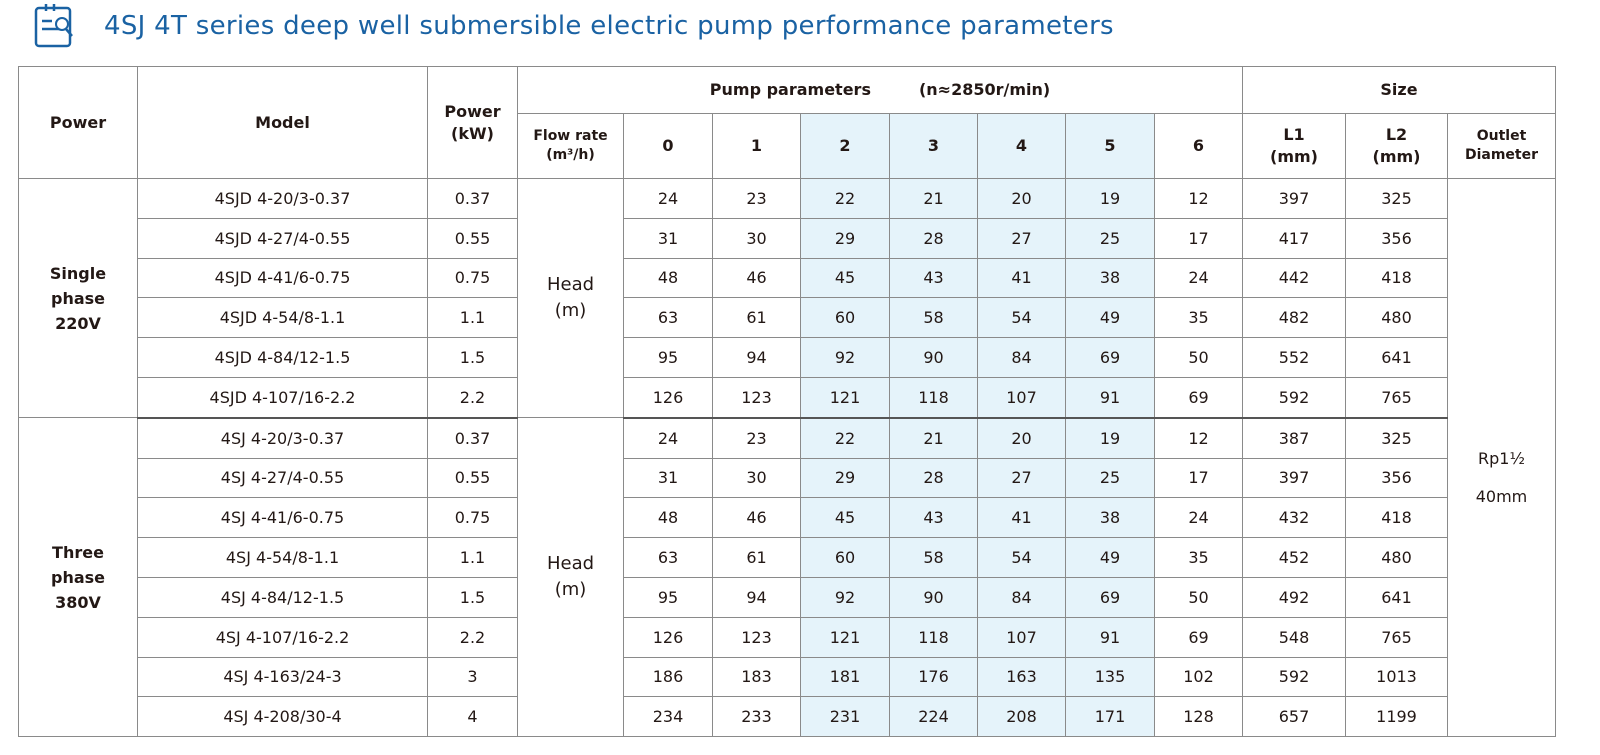 The image size is (1600, 755). What do you see at coordinates (845, 318) in the screenshot?
I see `head-value-flow-2: 60` at bounding box center [845, 318].